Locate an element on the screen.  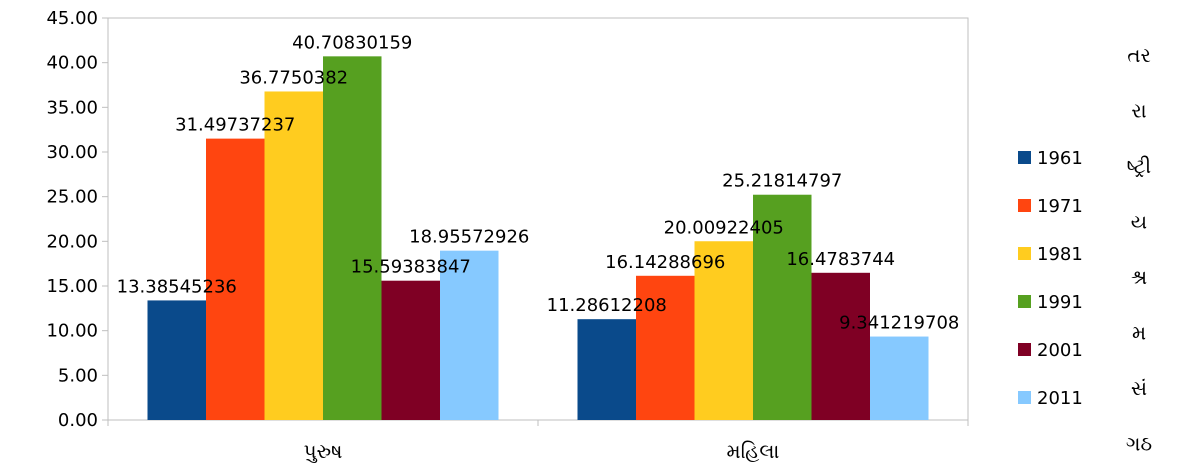
legend-swatch-2001 is located at coordinates (1024, 349).